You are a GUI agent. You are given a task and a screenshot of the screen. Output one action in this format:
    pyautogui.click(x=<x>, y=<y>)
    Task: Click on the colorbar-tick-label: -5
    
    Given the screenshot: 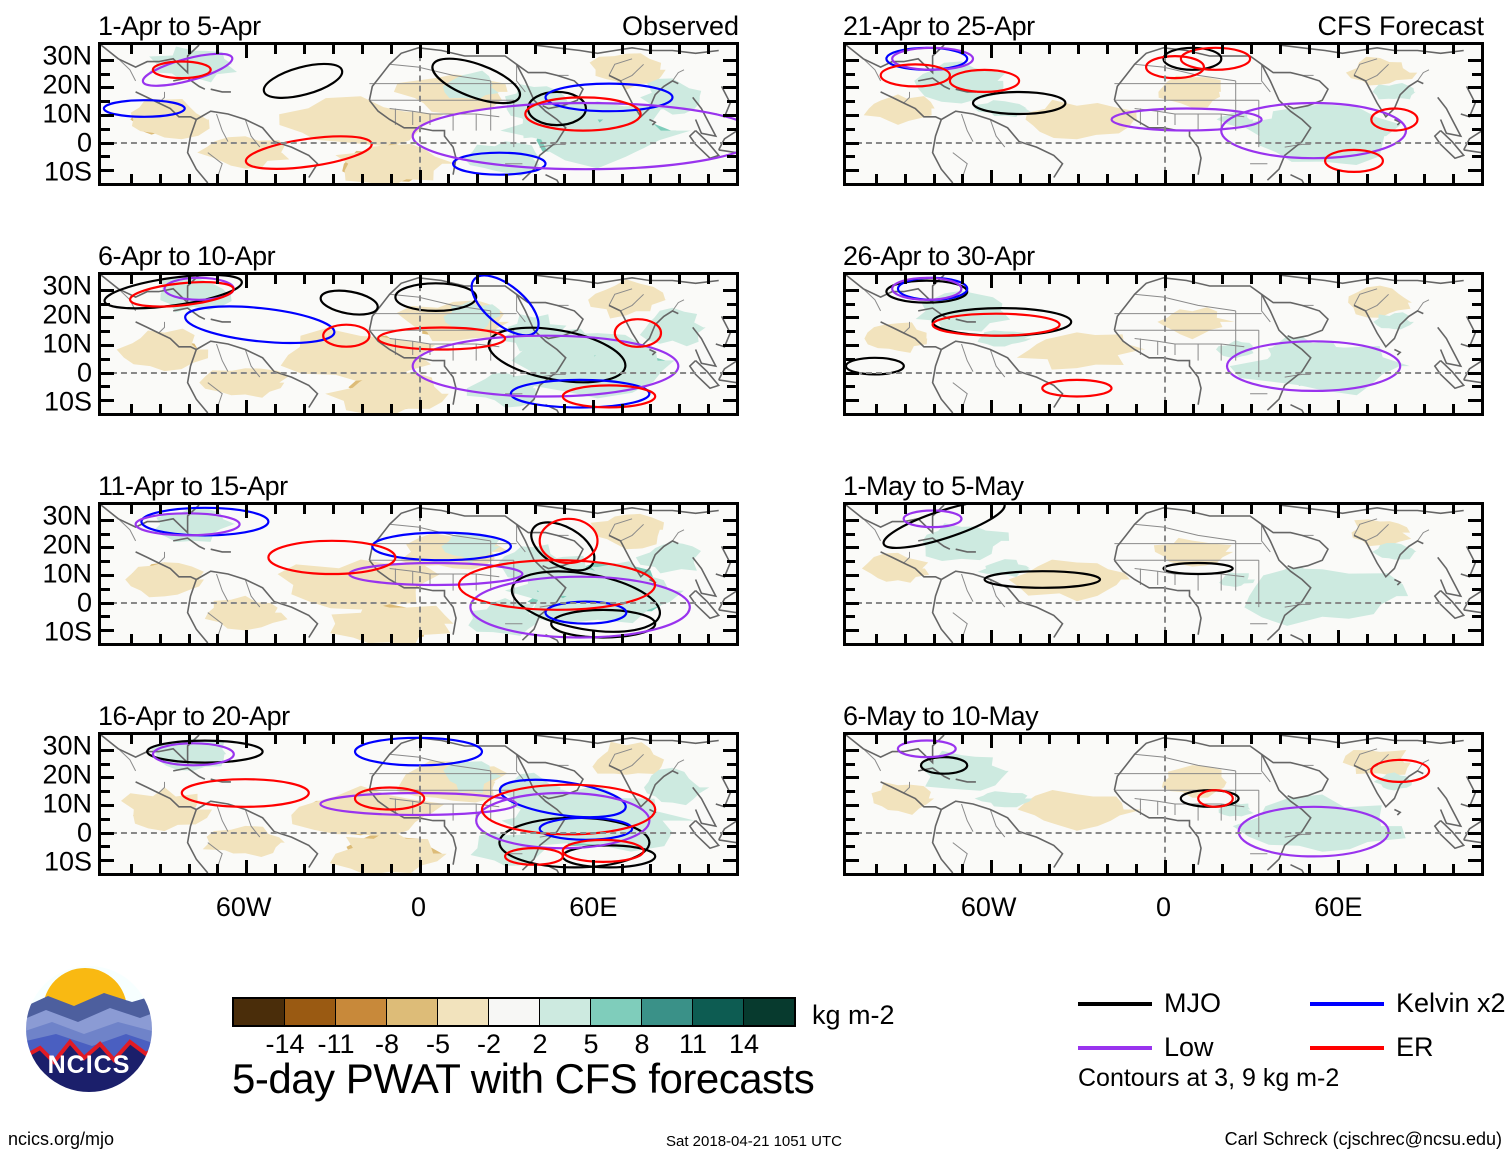 What is the action you would take?
    pyautogui.click(x=438, y=1044)
    